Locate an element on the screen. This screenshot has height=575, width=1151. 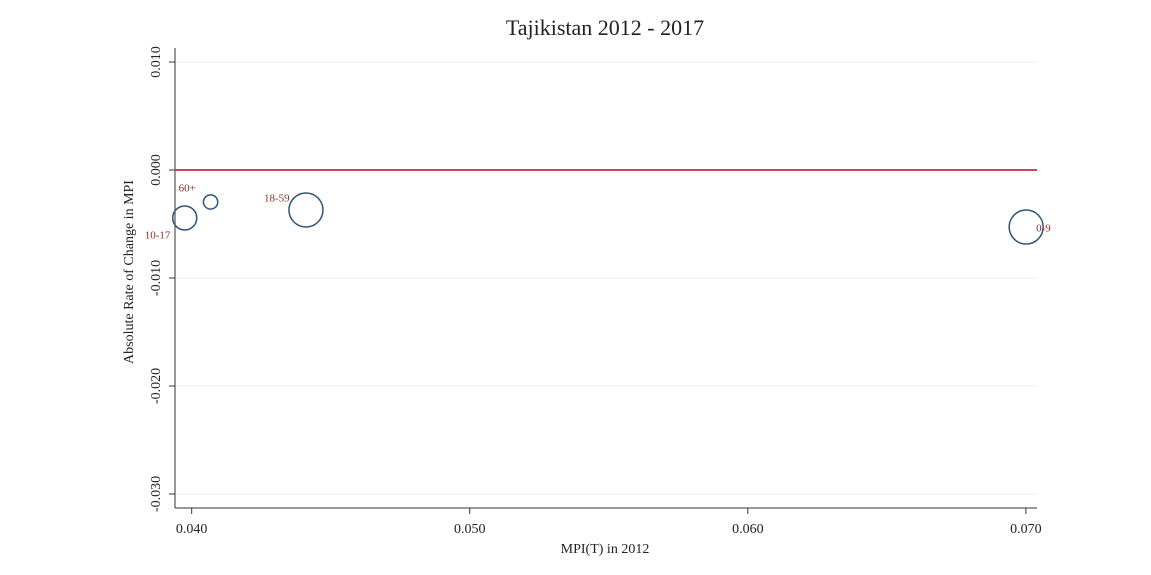
marker-label: 0-9 is located at coordinates (1043, 229).